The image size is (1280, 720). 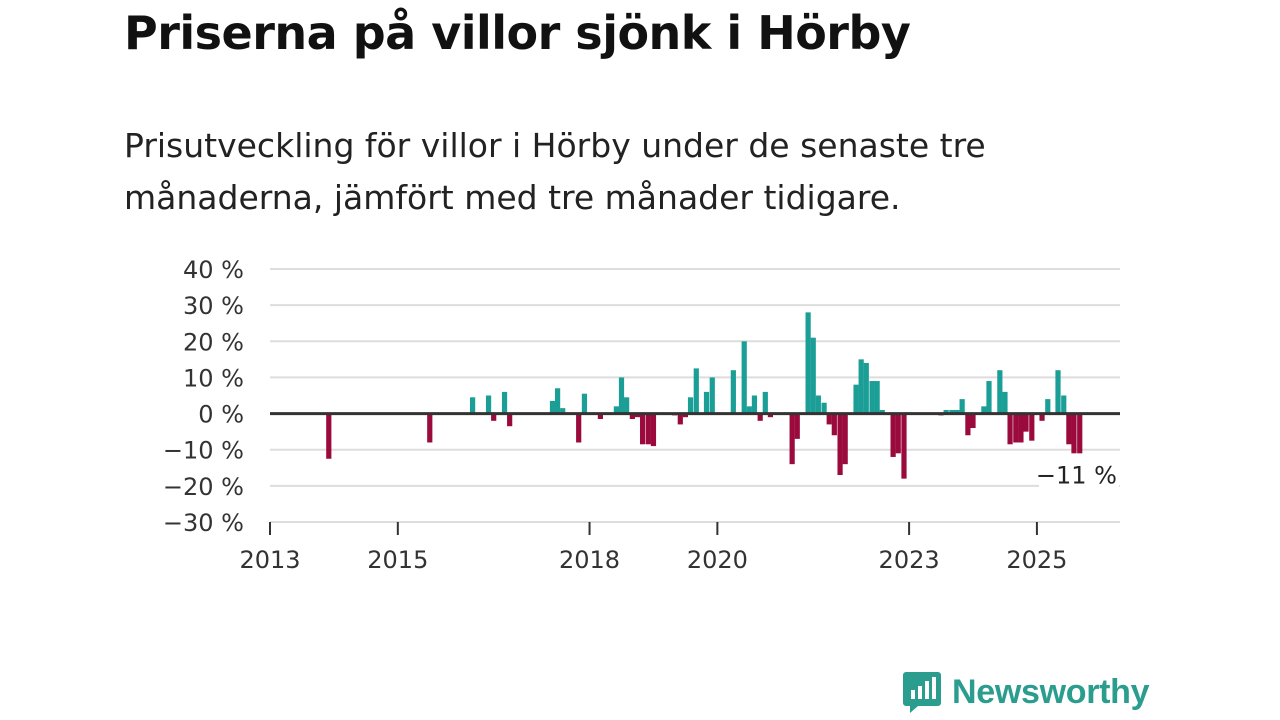 What do you see at coordinates (213, 378) in the screenshot?
I see `y-tick-label: 10 %` at bounding box center [213, 378].